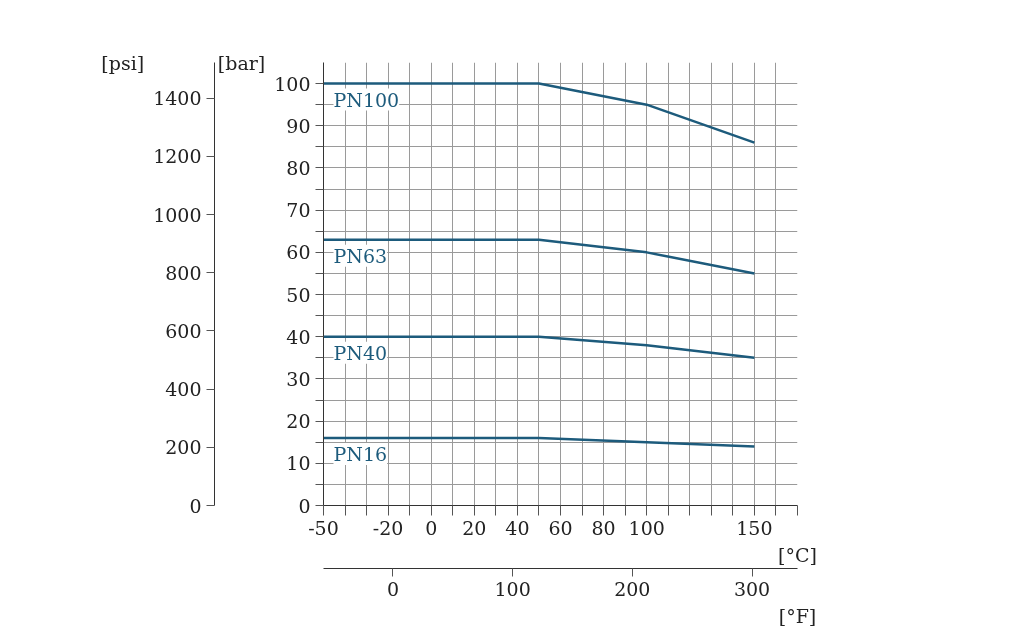  What do you see at coordinates (754, 527) in the screenshot?
I see `x-tick-label: 150` at bounding box center [754, 527].